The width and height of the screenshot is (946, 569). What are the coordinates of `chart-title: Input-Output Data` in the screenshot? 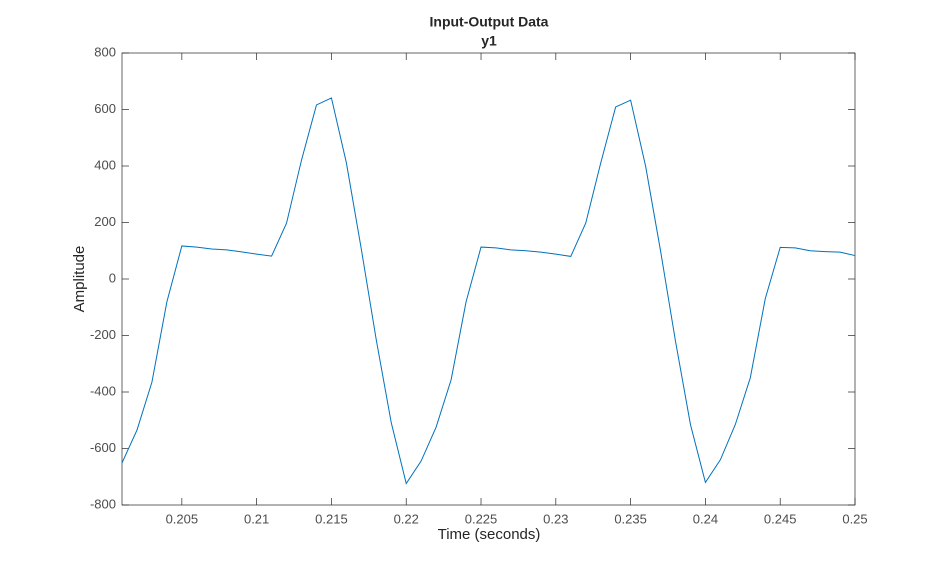 It's located at (489, 22).